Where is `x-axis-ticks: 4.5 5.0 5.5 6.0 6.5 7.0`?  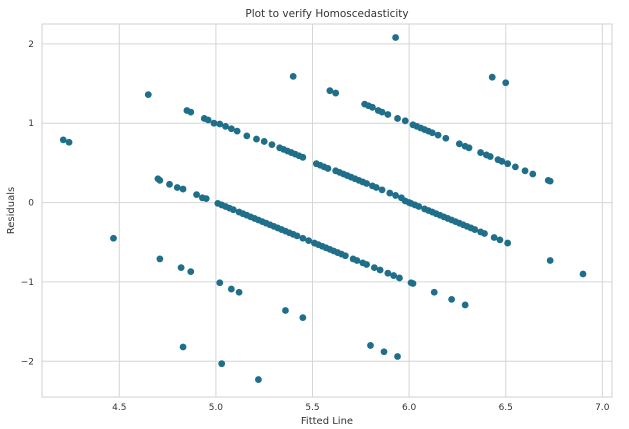
x-axis-ticks: 4.5 5.0 5.5 6.0 6.5 7.0 is located at coordinates (361, 408).